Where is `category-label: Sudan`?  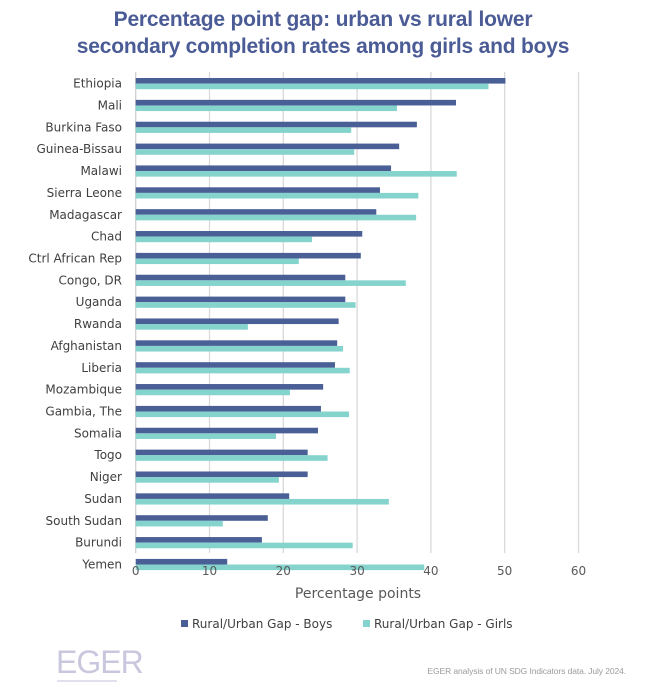
category-label: Sudan is located at coordinates (103, 499).